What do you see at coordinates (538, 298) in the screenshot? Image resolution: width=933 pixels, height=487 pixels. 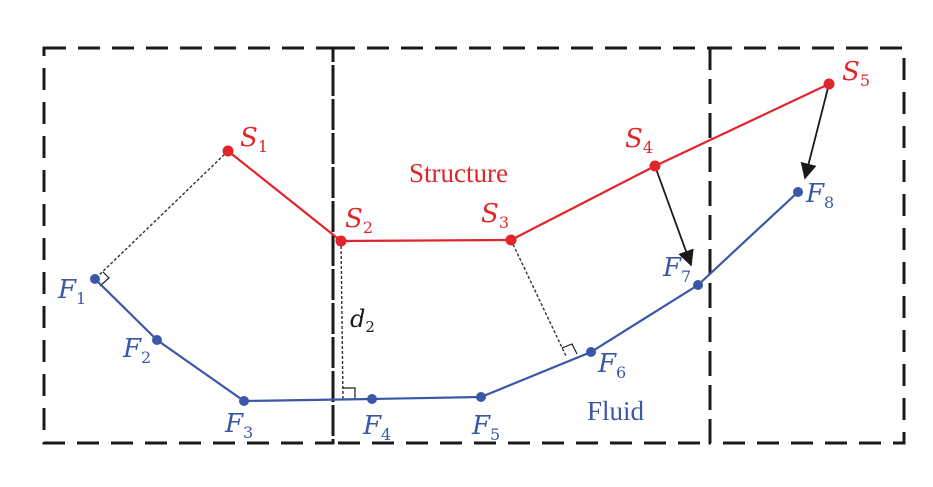 I see `projection-s3-f6` at bounding box center [538, 298].